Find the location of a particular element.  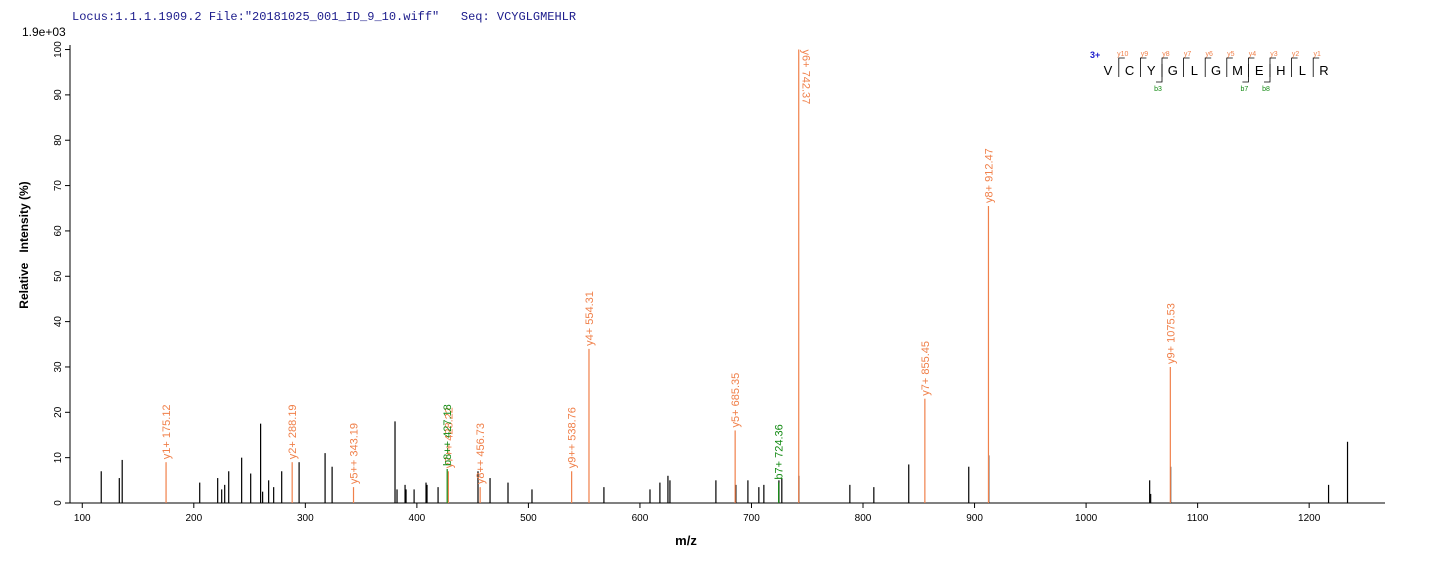

b-ion-label: b3 is located at coordinates (1158, 89).